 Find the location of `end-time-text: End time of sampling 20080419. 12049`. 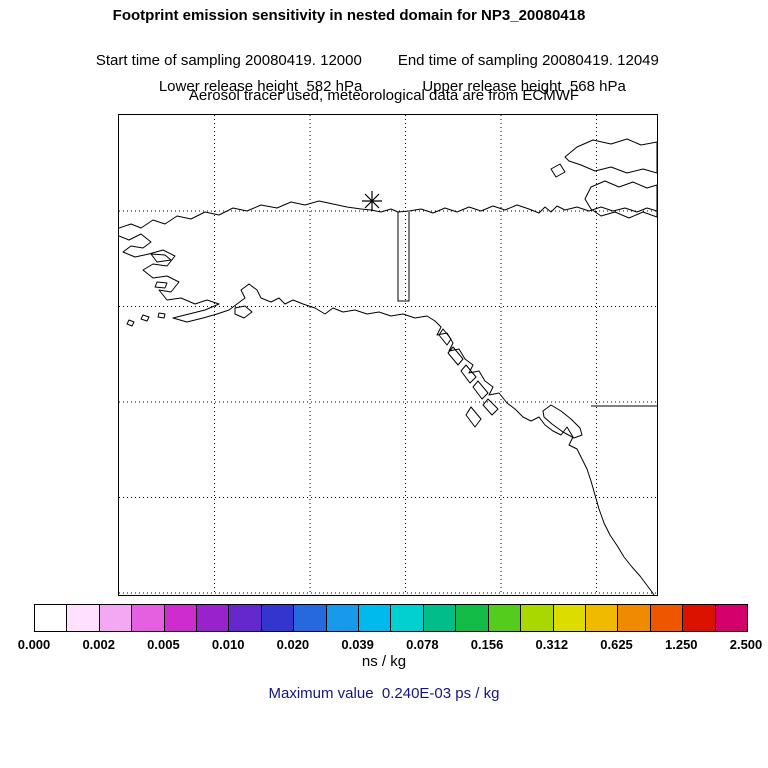

end-time-text: End time of sampling 20080419. 12049 is located at coordinates (528, 60).